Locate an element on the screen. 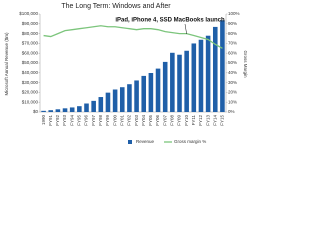  x-tick-label: FY09 is located at coordinates (179, 120).